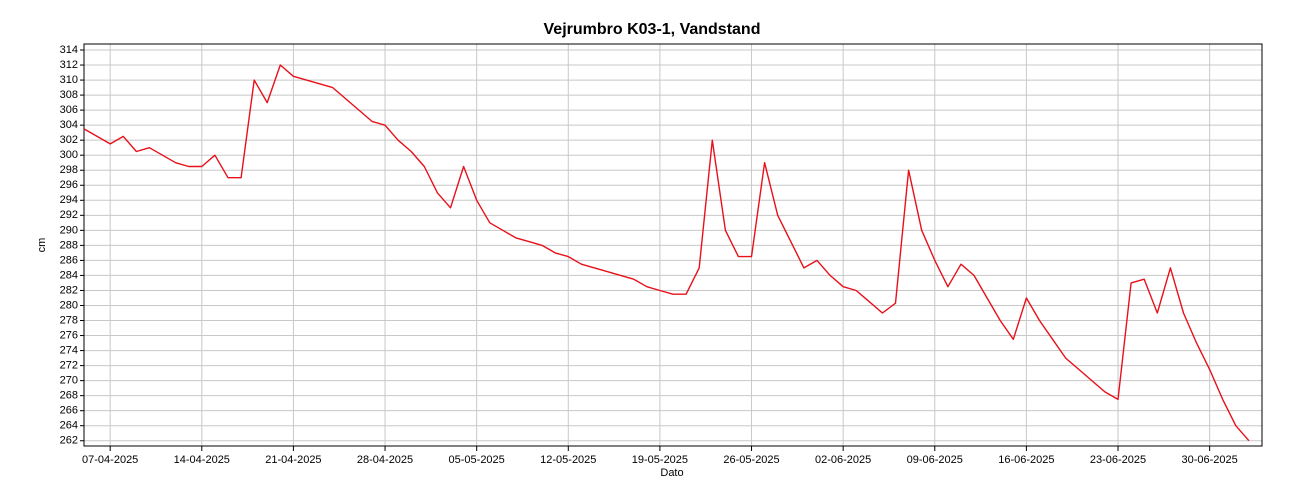  I want to click on y-axis-label: cm, so click(42, 245).